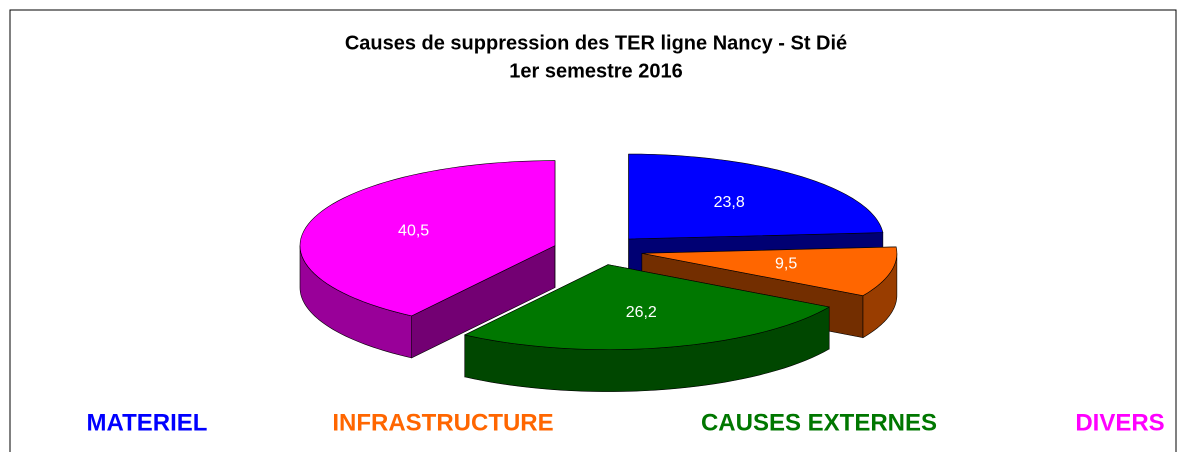  Describe the element at coordinates (786, 263) in the screenshot. I see `data-label: 9,5` at that location.